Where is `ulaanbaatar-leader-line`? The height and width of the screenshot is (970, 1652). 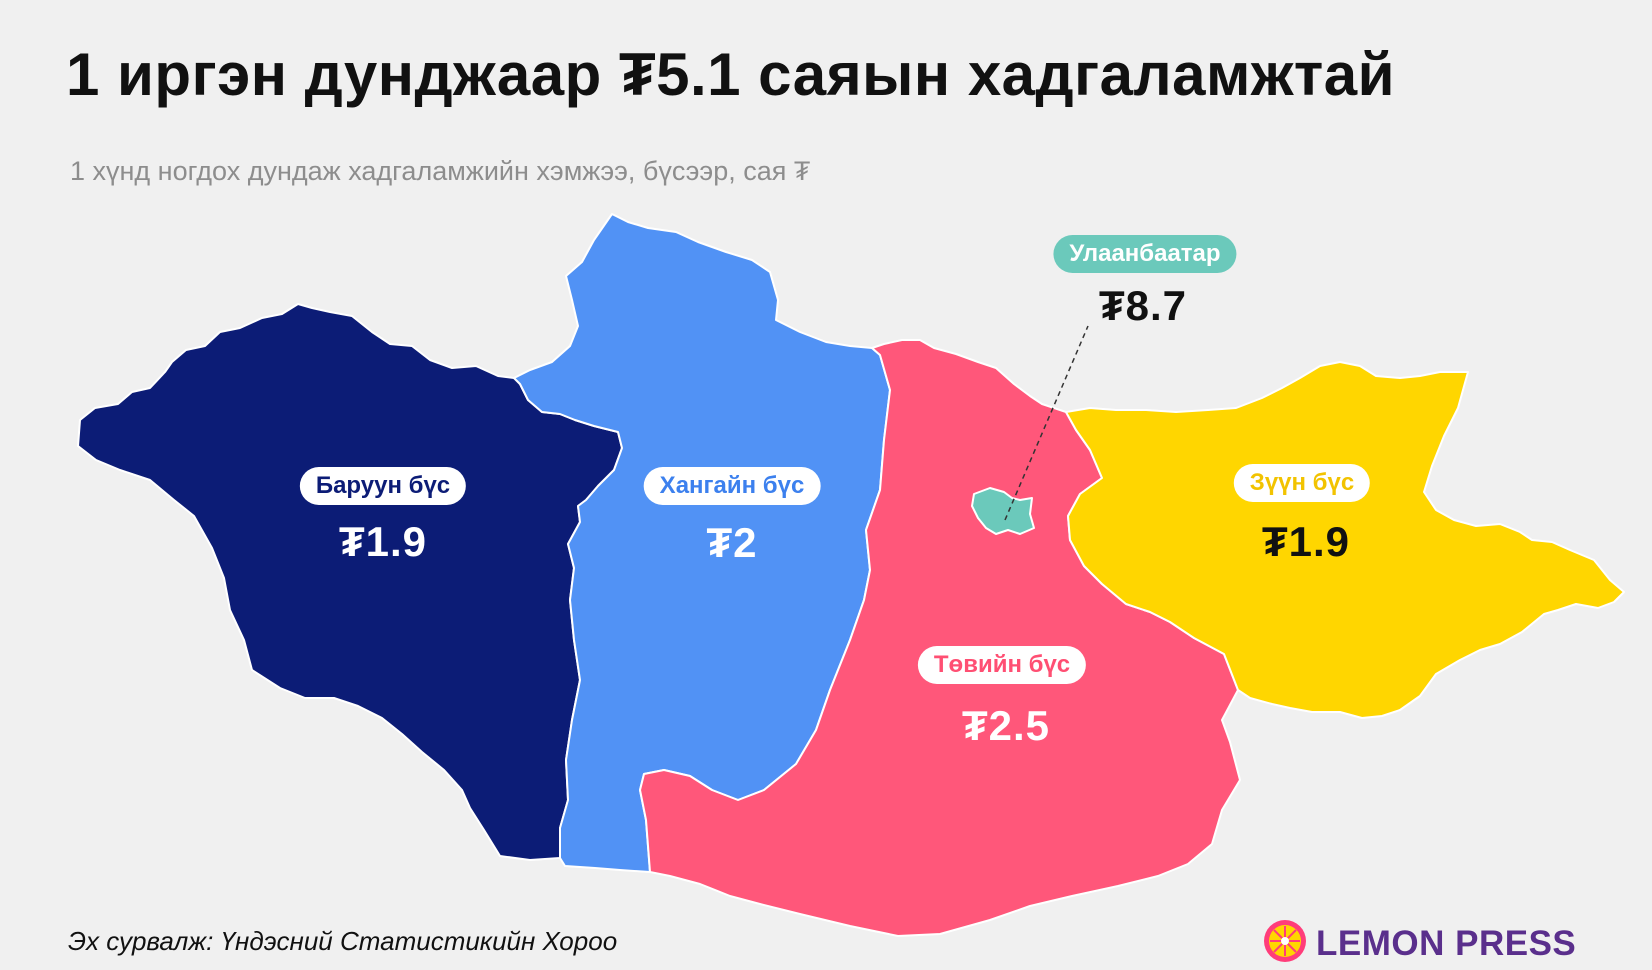
ulaanbaatar-leader-line is located at coordinates (1046, 423).